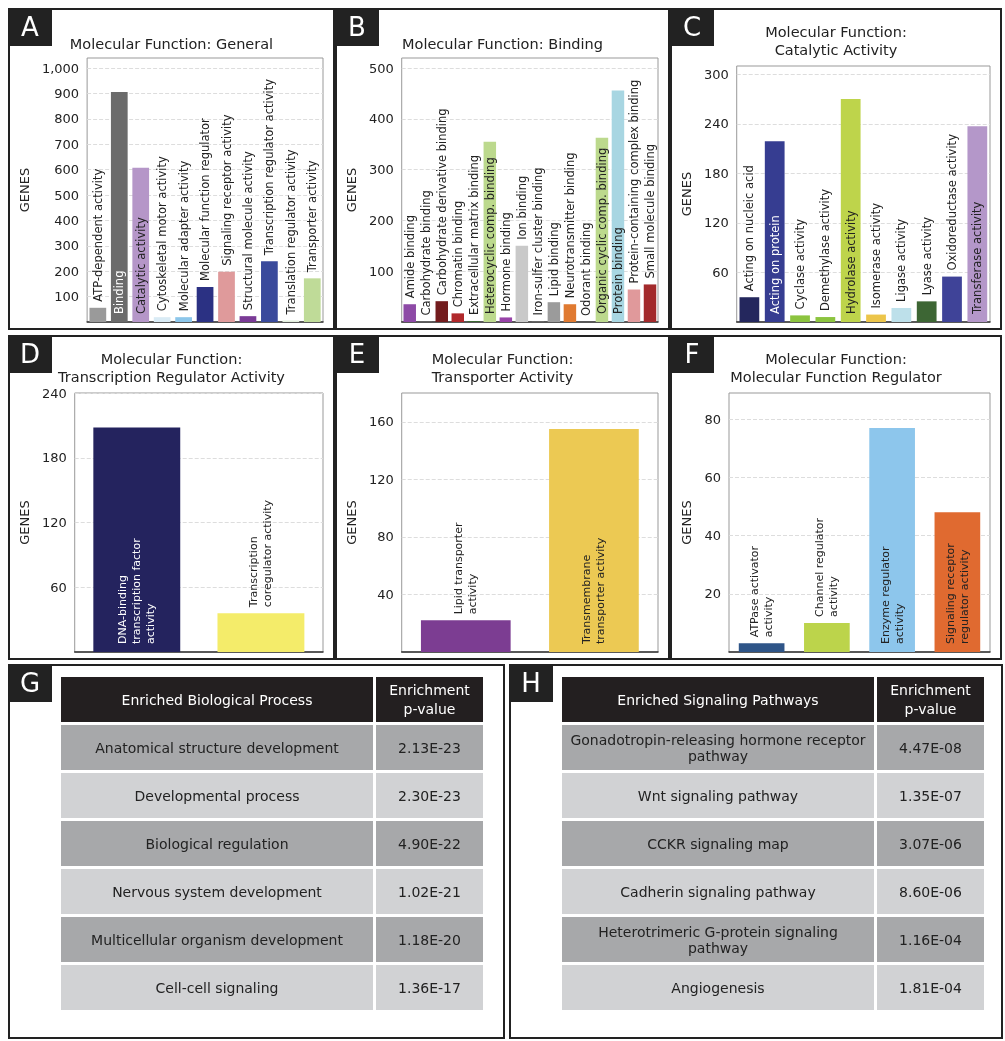 The height and width of the screenshot is (1041, 1005). I want to click on category-label: Cyclase activity, so click(800, 264).